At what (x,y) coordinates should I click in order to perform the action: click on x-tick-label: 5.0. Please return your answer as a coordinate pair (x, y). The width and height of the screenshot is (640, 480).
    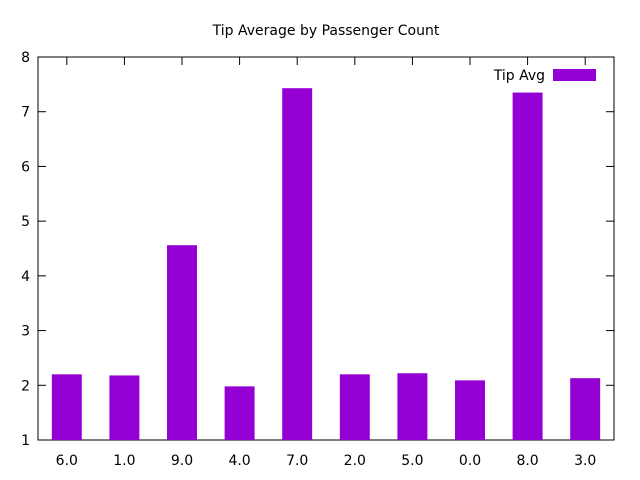
    Looking at the image, I should click on (412, 461).